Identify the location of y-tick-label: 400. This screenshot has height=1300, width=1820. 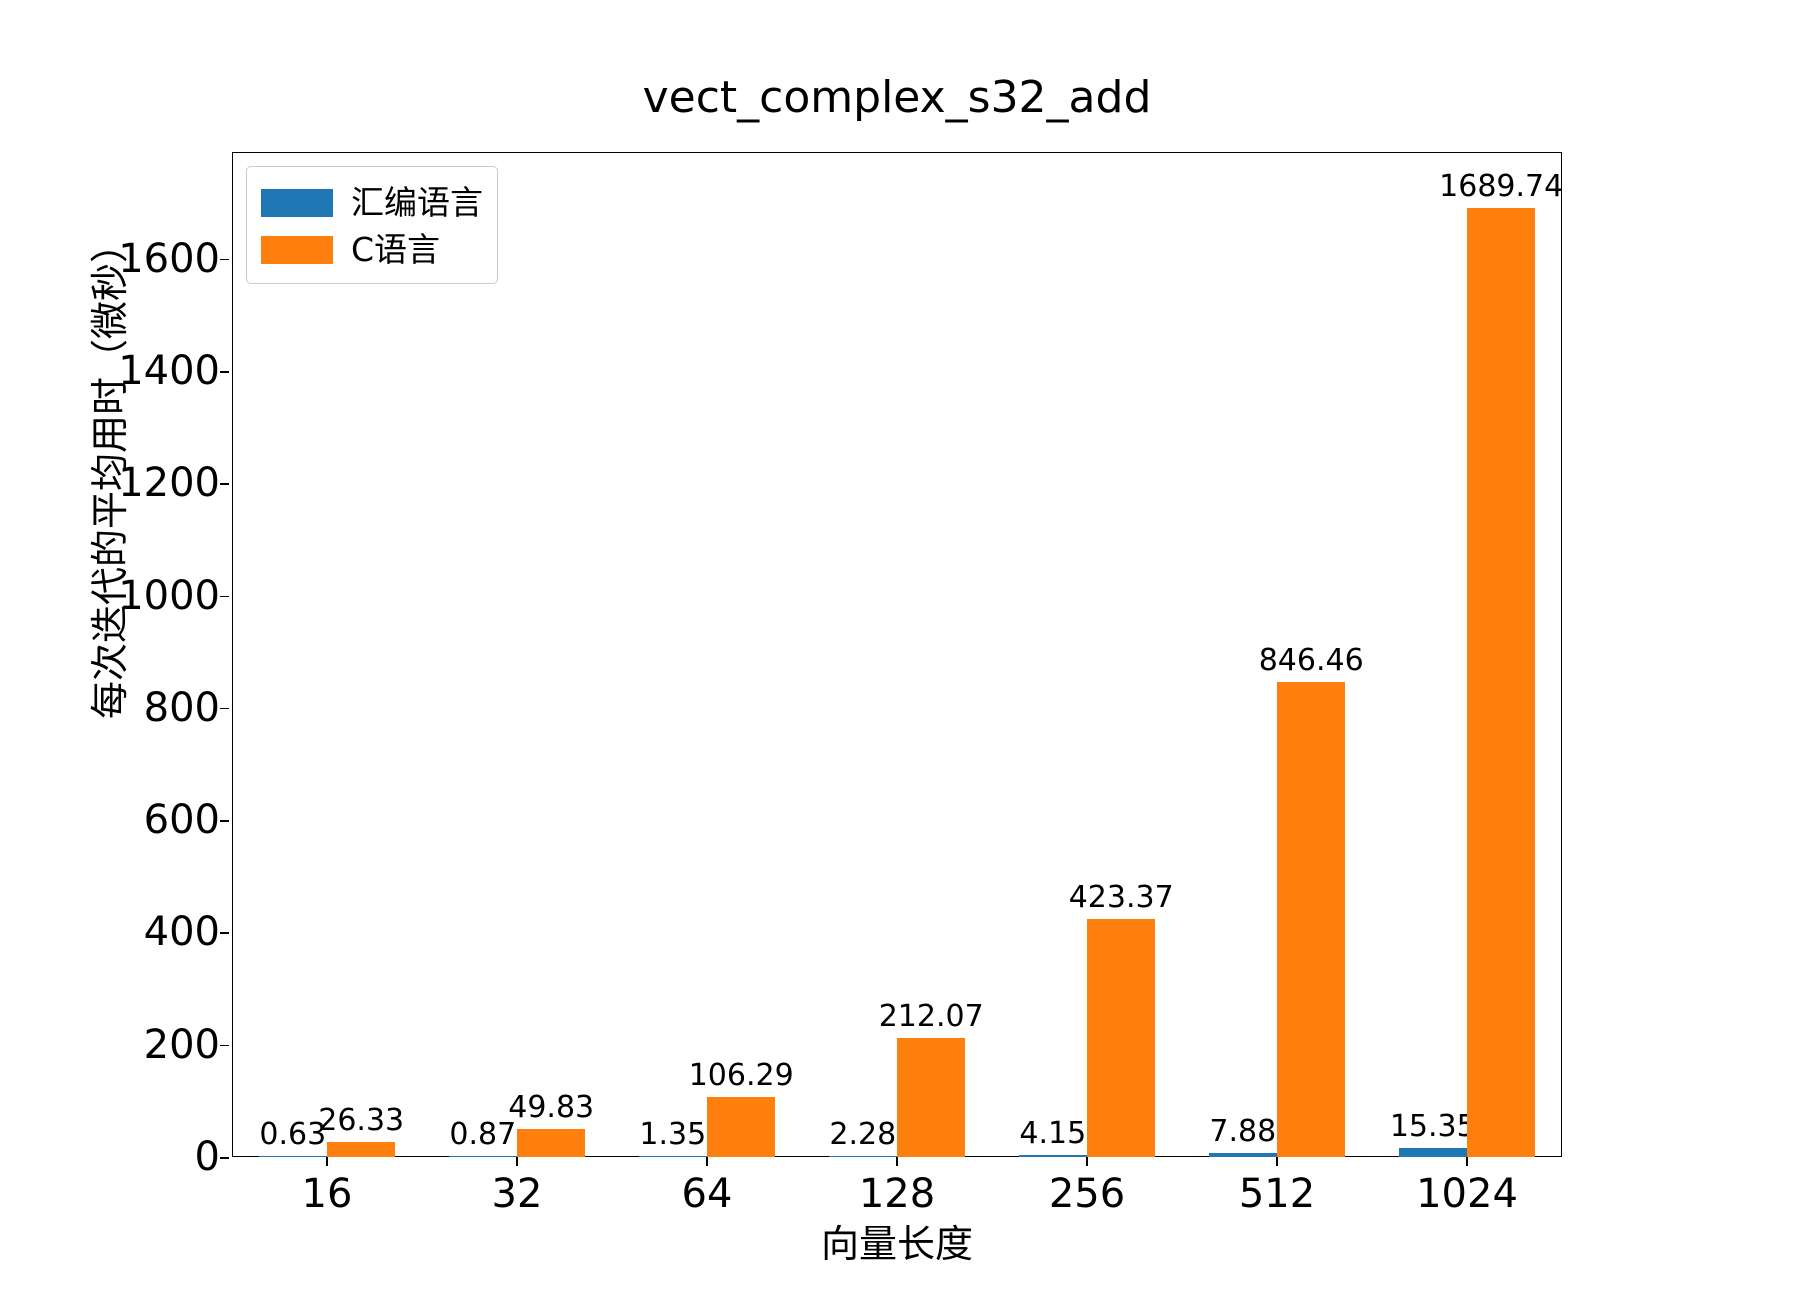
(181, 932).